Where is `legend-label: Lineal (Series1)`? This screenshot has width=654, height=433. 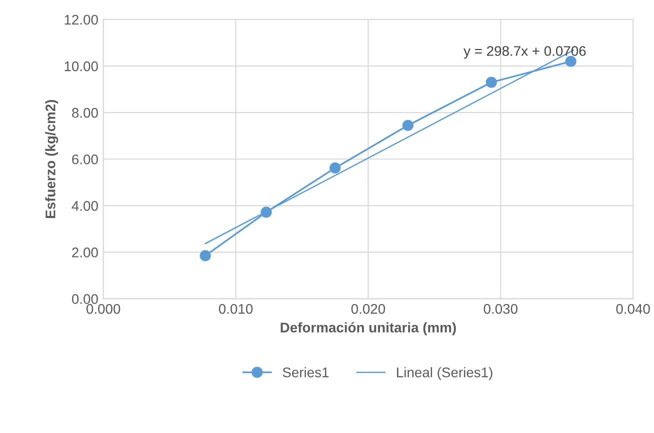
legend-label: Lineal (Series1) is located at coordinates (444, 373).